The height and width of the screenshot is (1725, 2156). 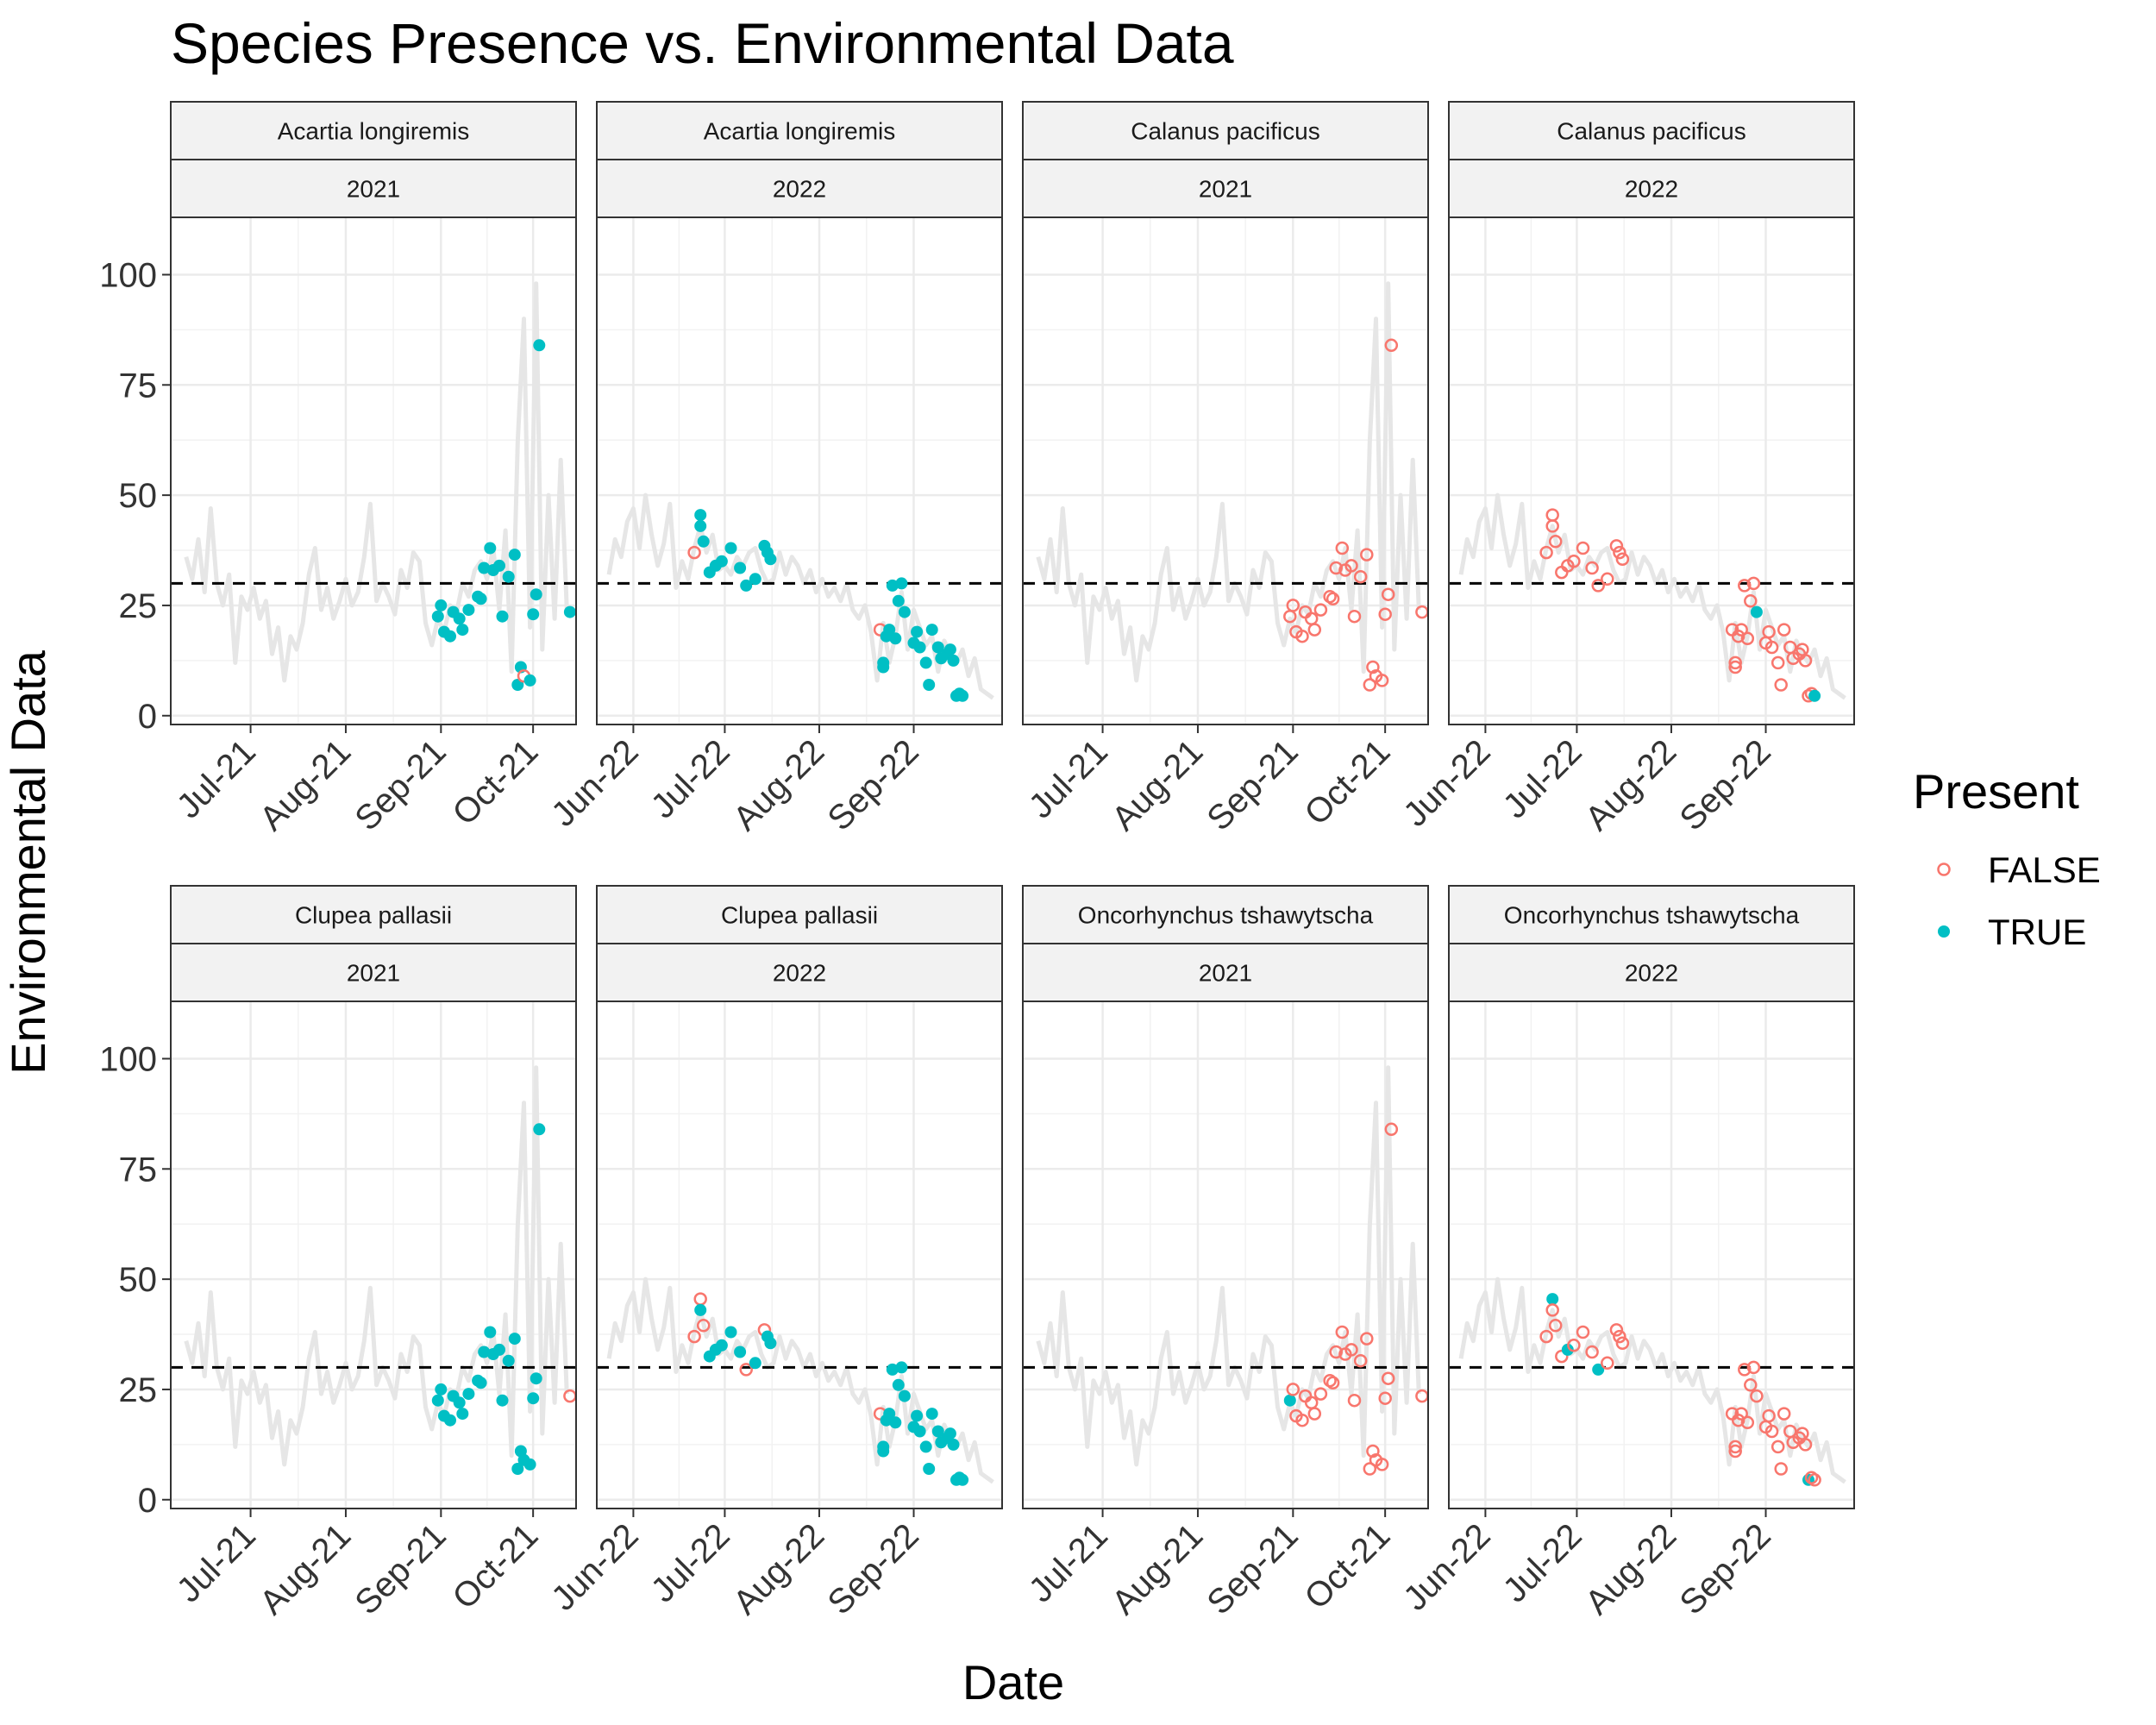 I want to click on y-tick-label: 50, so click(x=138, y=1280).